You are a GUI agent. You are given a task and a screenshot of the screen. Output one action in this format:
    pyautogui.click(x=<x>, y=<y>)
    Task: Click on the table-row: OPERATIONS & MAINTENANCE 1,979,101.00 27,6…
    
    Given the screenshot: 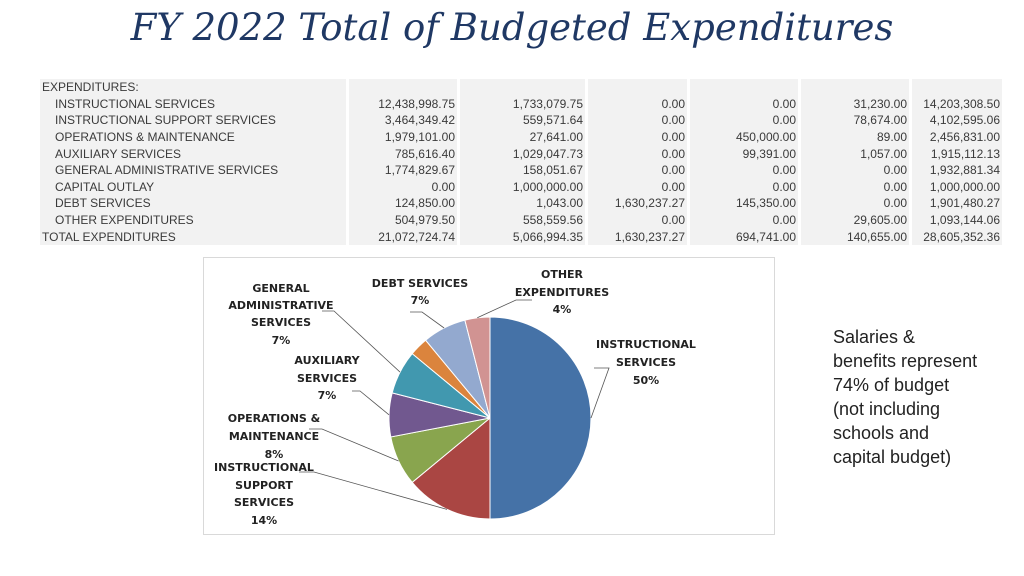 What is the action you would take?
    pyautogui.click(x=522, y=137)
    